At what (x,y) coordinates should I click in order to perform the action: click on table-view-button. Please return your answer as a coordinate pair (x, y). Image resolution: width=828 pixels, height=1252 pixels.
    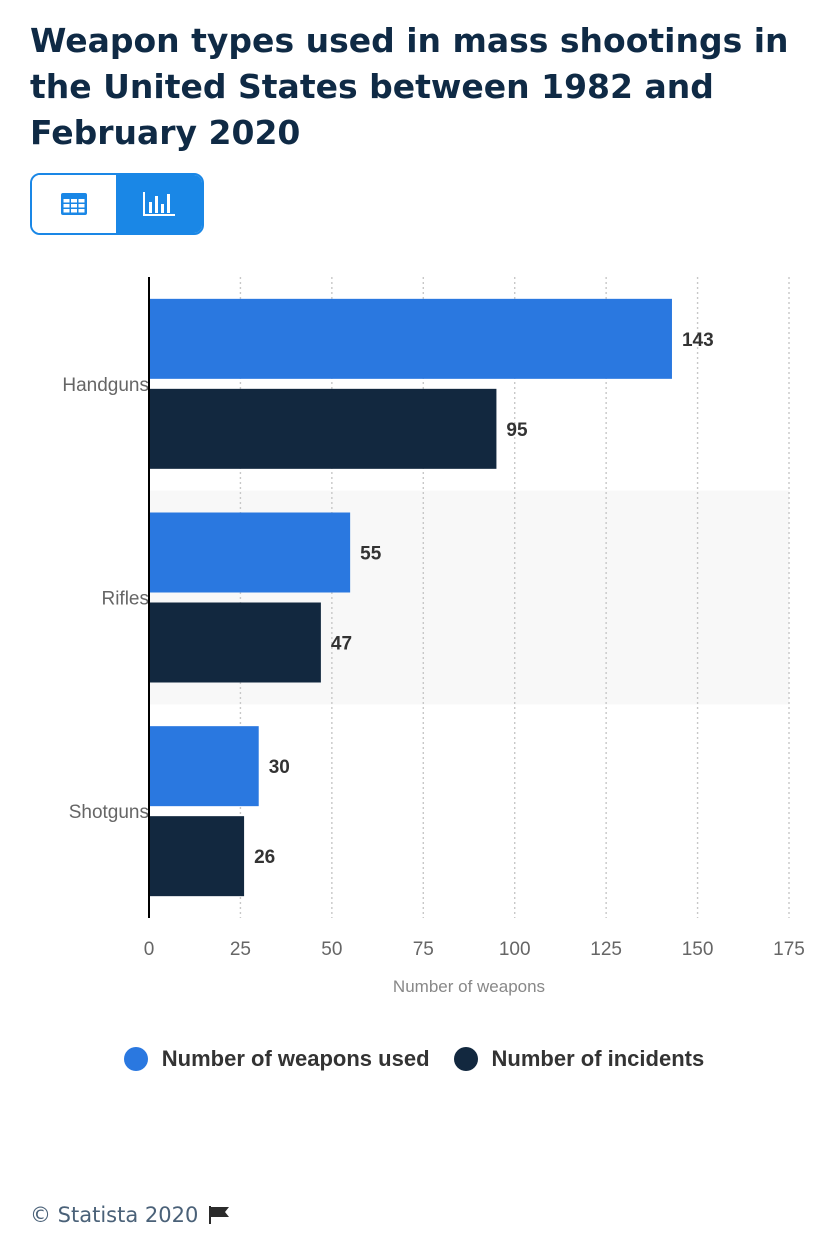
    Looking at the image, I should click on (74, 204).